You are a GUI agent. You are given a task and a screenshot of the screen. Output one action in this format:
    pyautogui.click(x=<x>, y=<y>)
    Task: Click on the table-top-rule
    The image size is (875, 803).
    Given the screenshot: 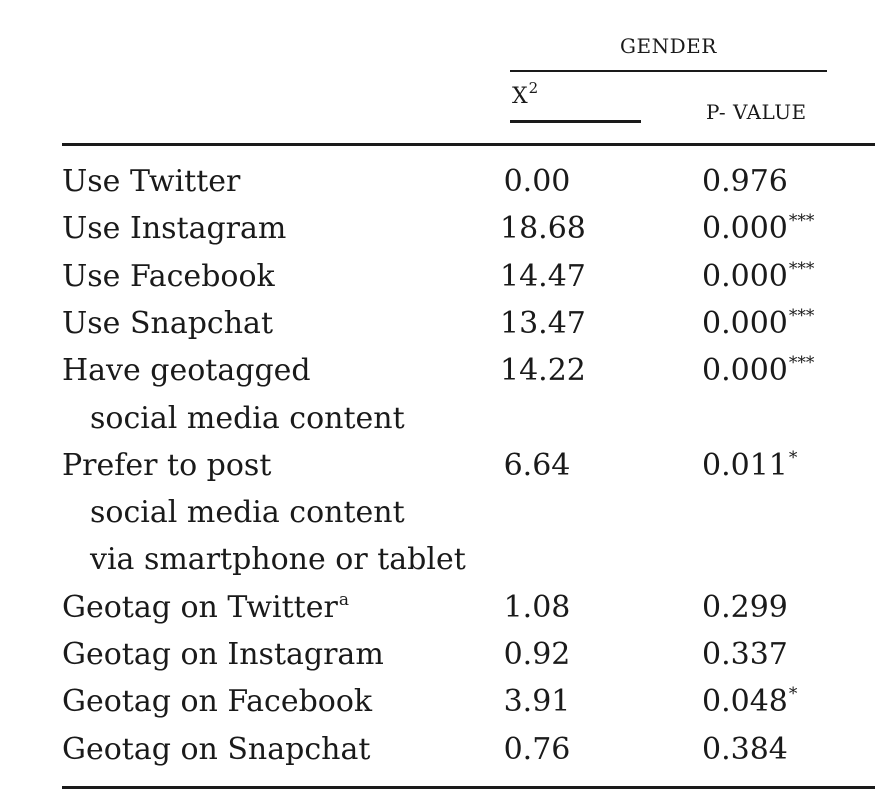 What is the action you would take?
    pyautogui.click(x=468, y=144)
    